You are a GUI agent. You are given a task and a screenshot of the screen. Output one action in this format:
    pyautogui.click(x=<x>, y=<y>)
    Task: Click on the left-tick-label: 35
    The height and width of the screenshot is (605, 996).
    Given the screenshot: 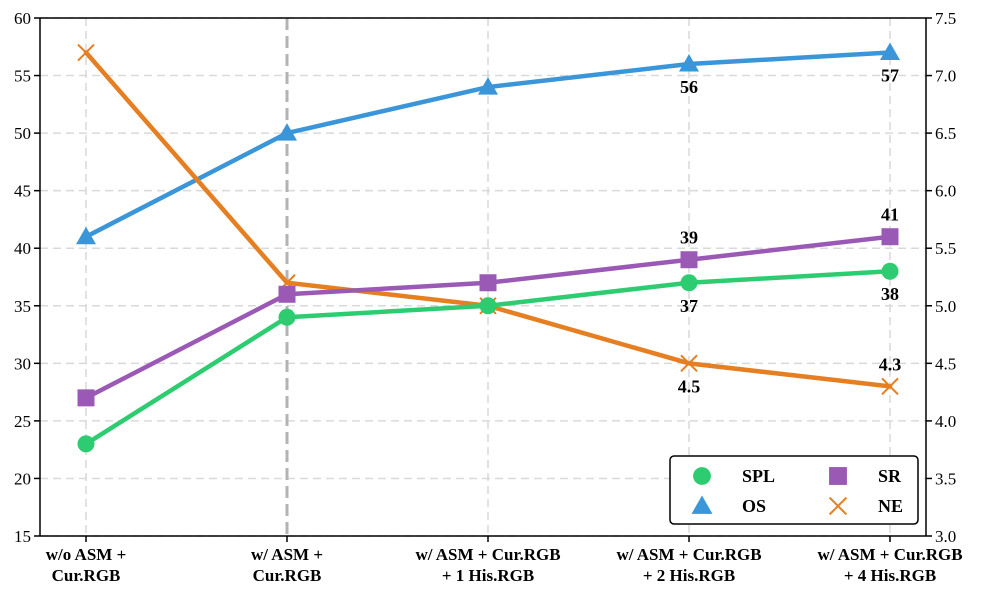 What is the action you would take?
    pyautogui.click(x=22, y=306)
    